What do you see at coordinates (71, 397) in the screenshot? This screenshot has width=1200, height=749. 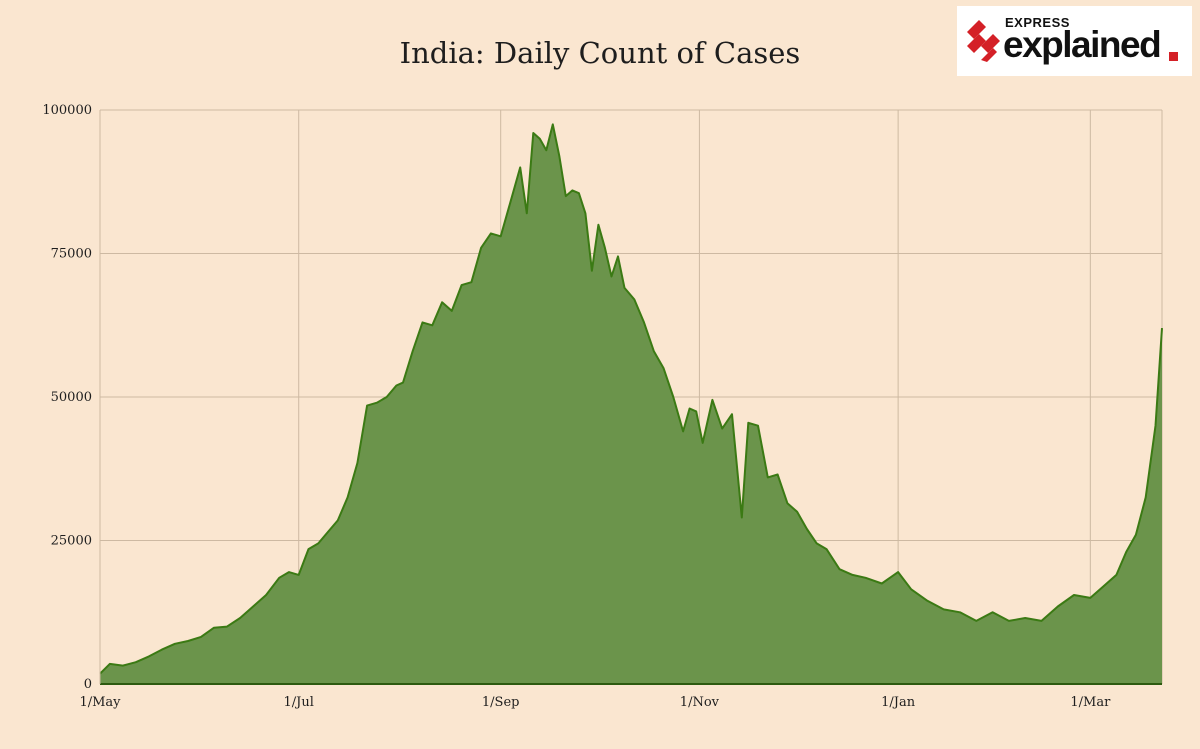 I see `y-tick-label: 50000` at bounding box center [71, 397].